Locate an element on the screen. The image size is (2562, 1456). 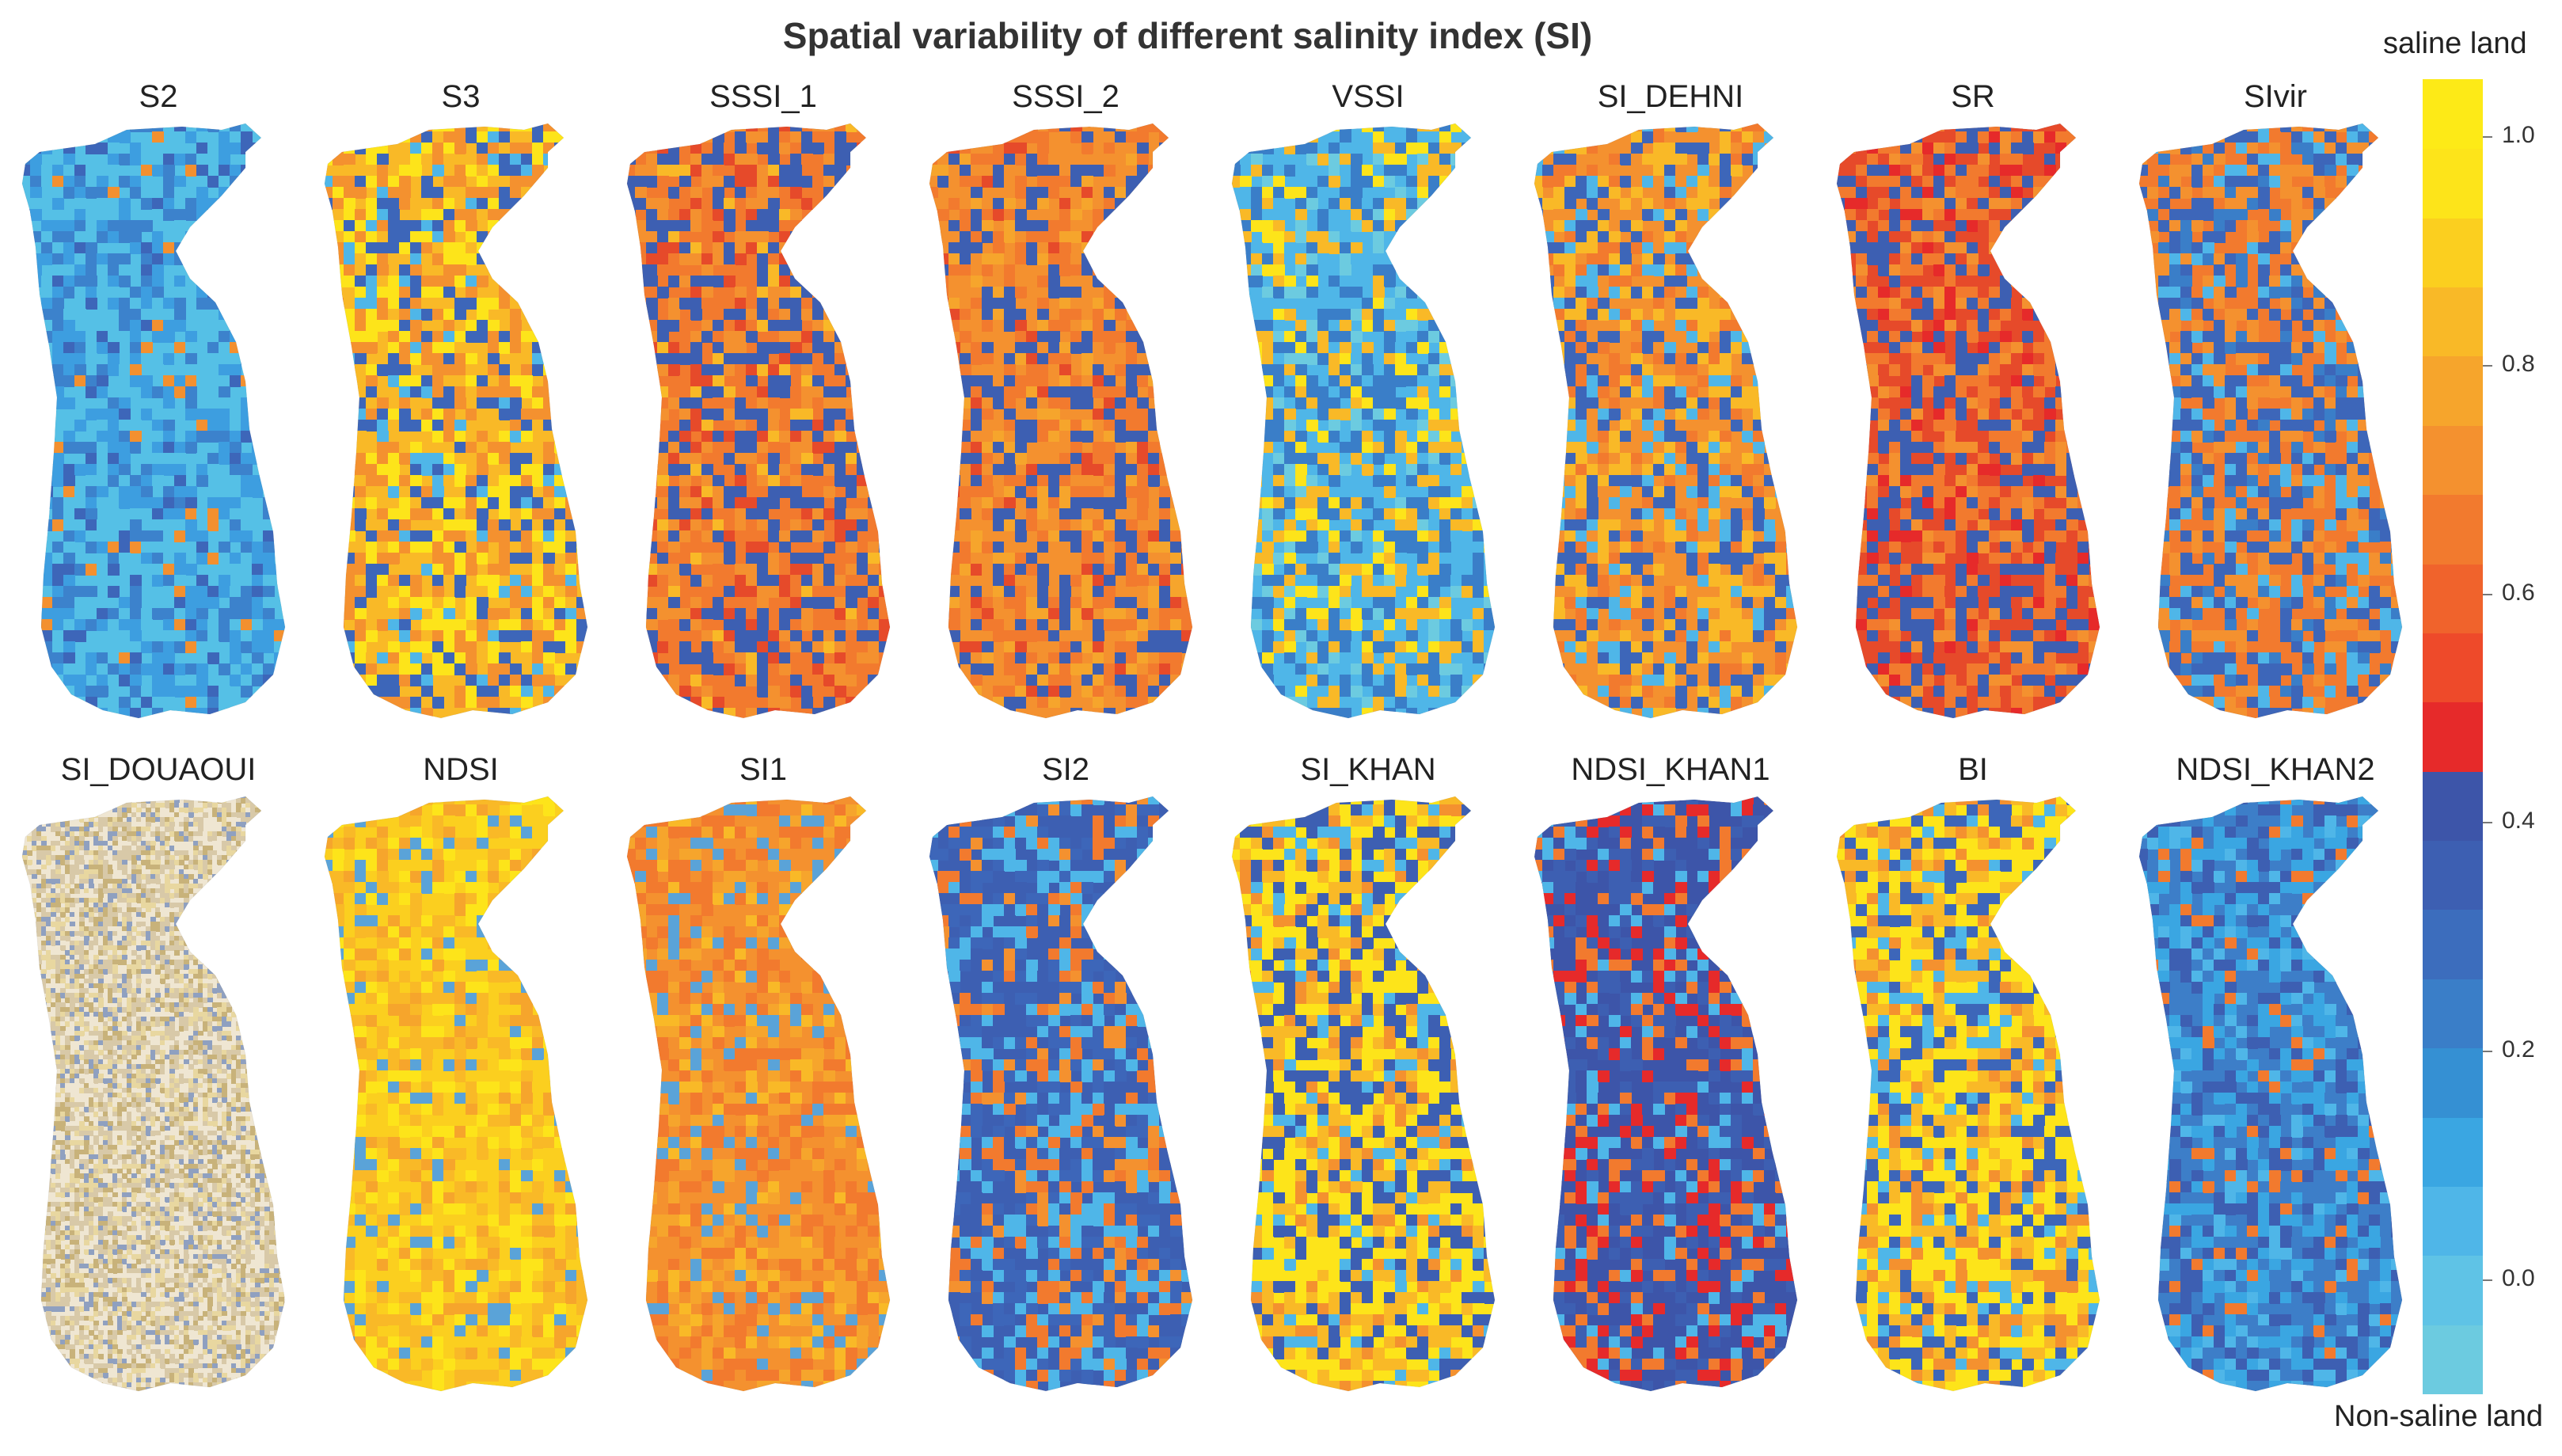
colorbar-tick-label: 0.4 is located at coordinates (2519, 821).